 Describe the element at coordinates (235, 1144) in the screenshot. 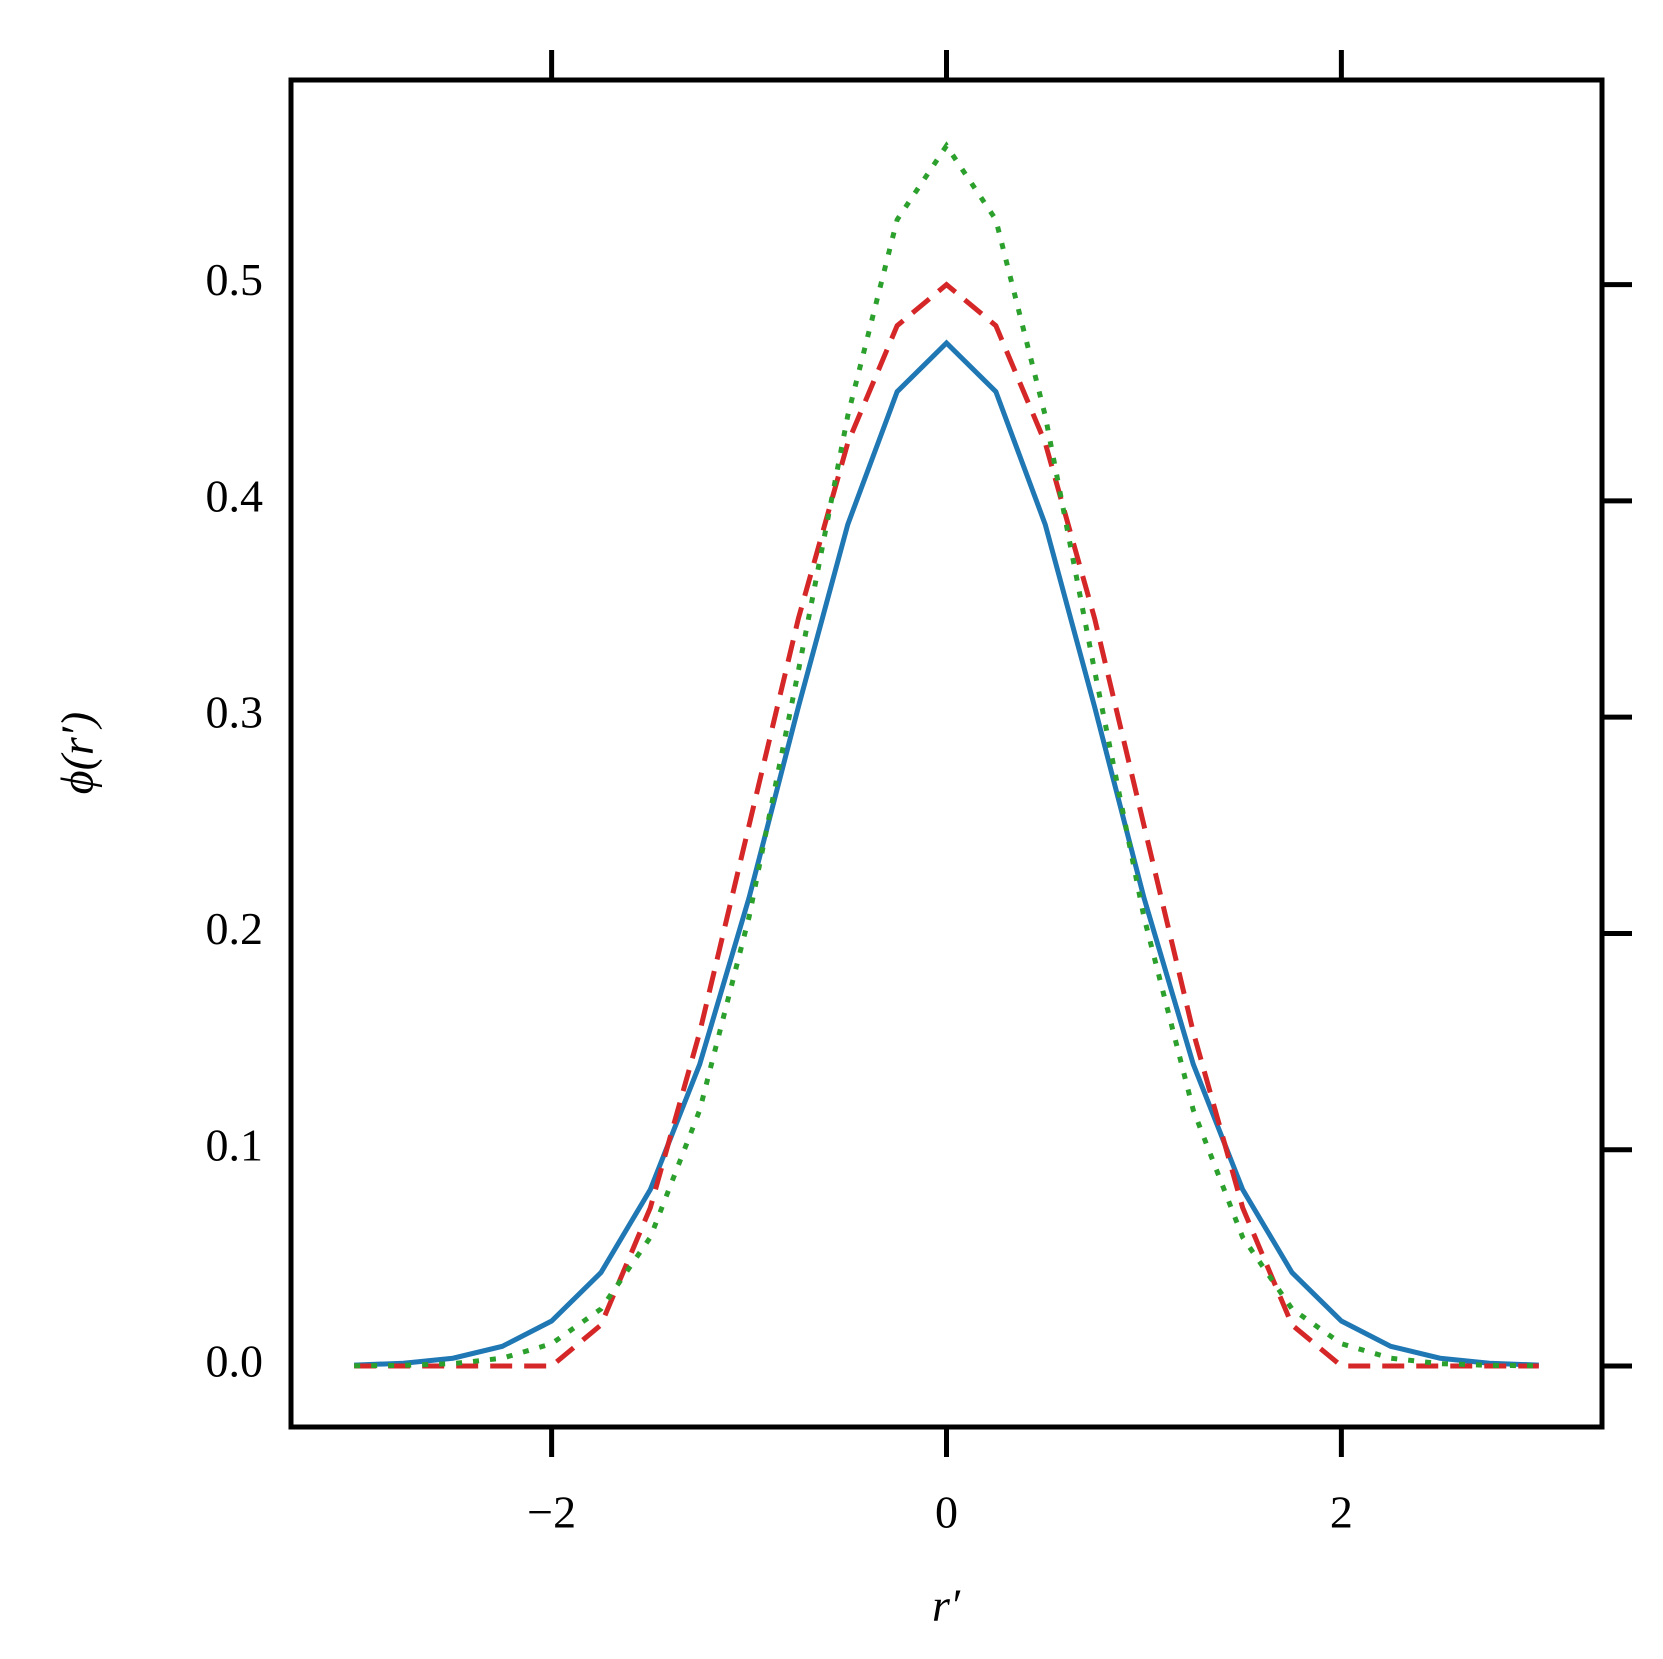

I see `y-tick-label: 0.1` at that location.